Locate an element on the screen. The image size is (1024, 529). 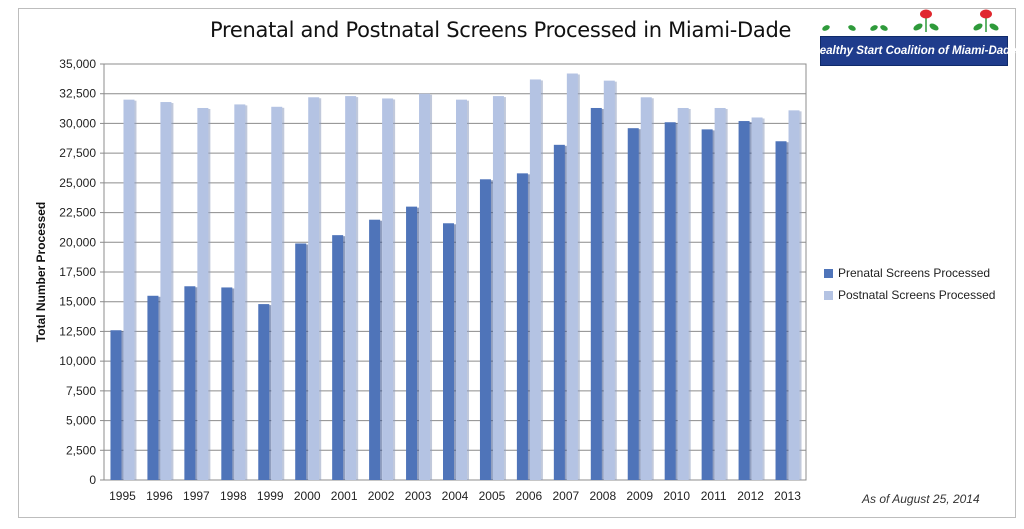
logo-banner: Healthy Start Coalition of Miami-Dade is located at coordinates (914, 51).